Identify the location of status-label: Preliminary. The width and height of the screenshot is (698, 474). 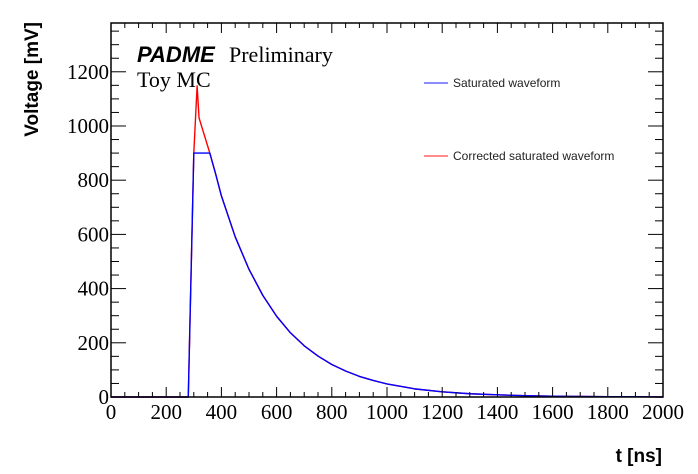
(281, 54).